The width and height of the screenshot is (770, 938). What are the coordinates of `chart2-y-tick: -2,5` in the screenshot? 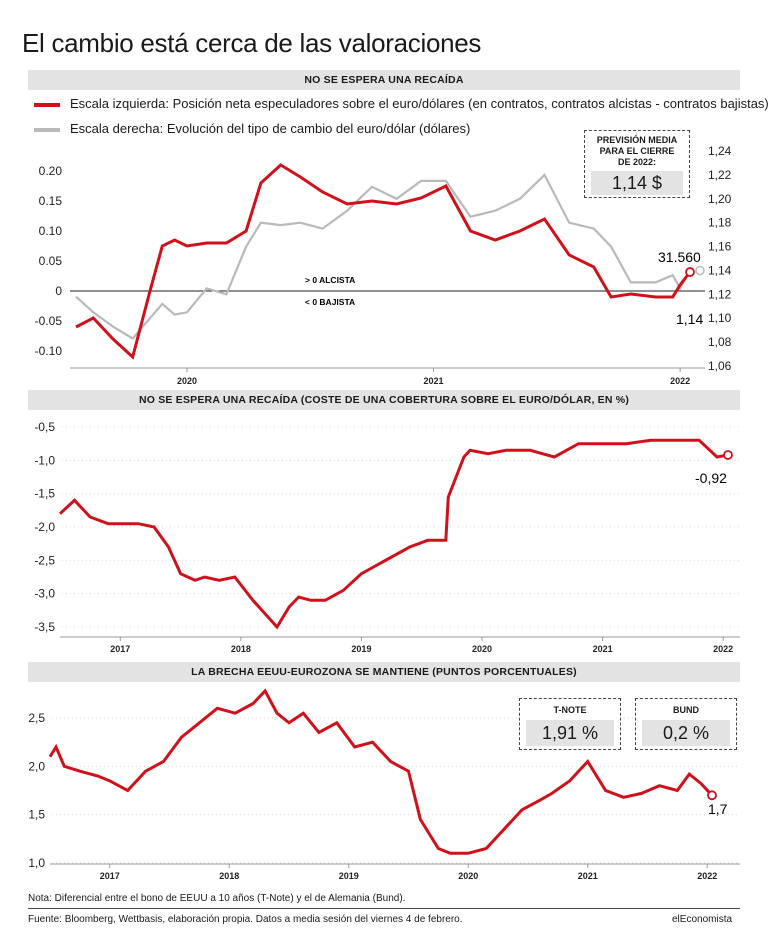 It's located at (44, 560).